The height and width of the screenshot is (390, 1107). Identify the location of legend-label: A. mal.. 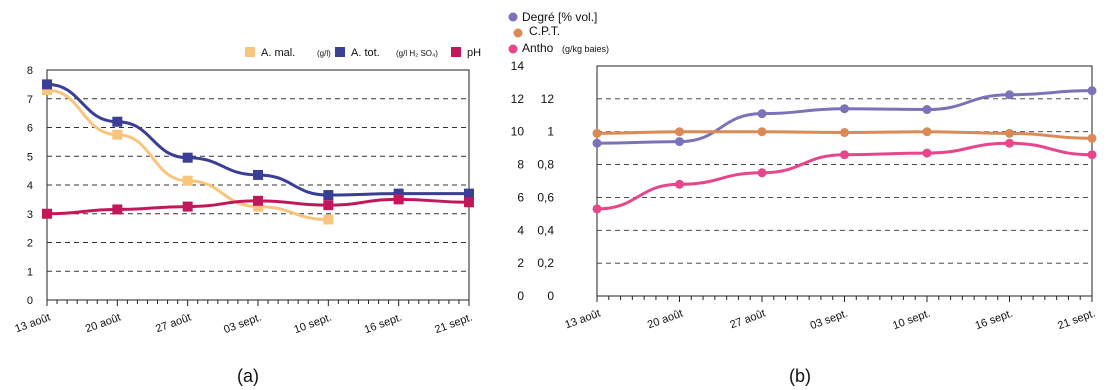
(278, 53).